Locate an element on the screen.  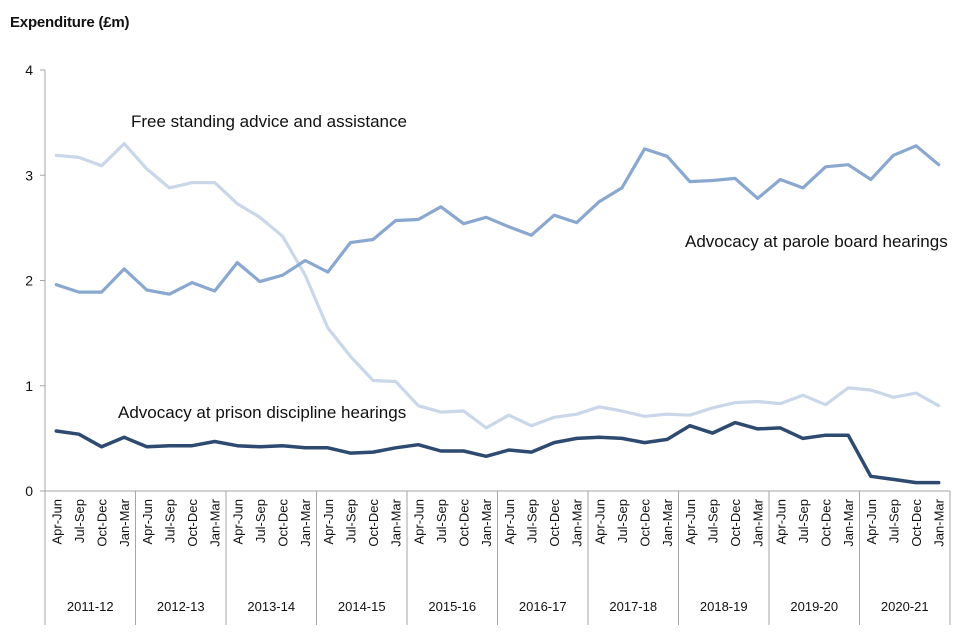
y-tick-label: 3 is located at coordinates (29, 175).